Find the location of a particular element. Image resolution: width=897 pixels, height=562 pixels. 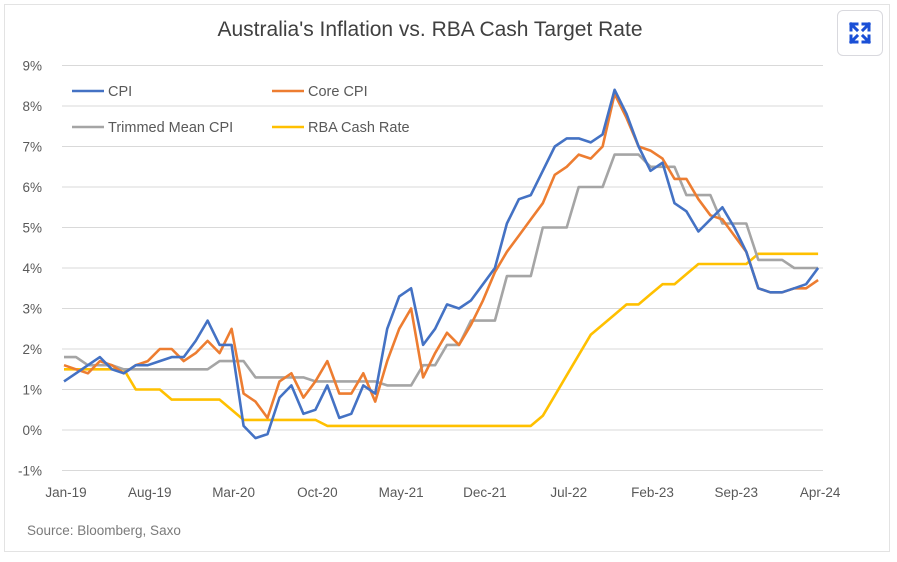

y-tick-label: 8% is located at coordinates (32, 106).